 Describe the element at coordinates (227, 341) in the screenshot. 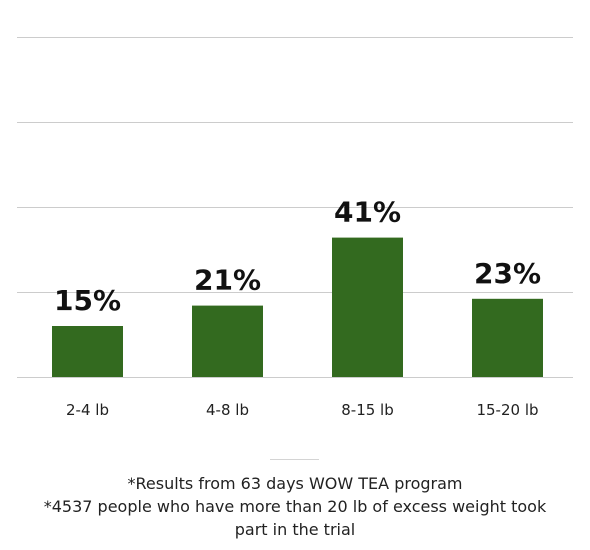

I see `bar-4-8lb` at that location.